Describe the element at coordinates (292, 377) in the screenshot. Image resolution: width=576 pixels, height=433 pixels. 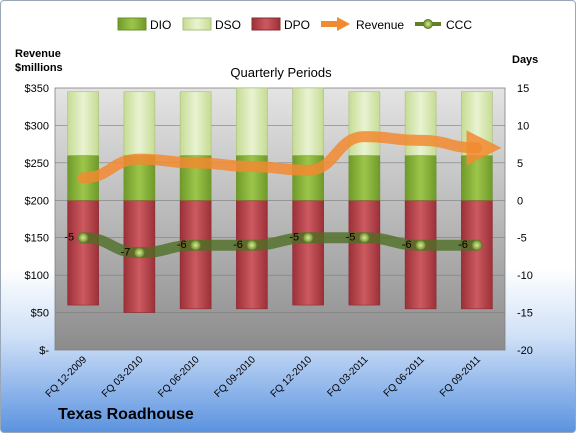
I see `category-label: FQ 12-2010` at that location.